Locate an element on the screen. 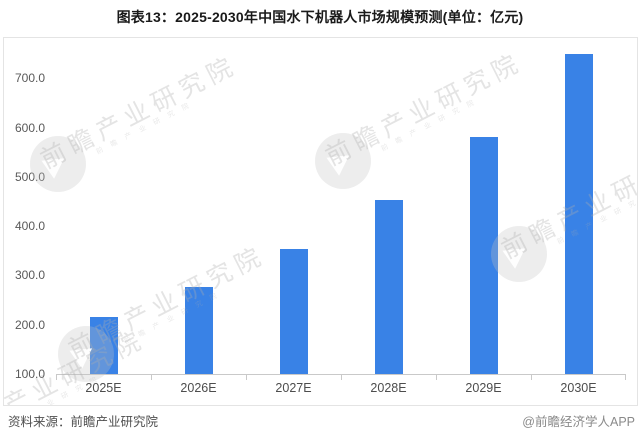 This screenshot has width=640, height=441. bar-2025E is located at coordinates (103, 345).